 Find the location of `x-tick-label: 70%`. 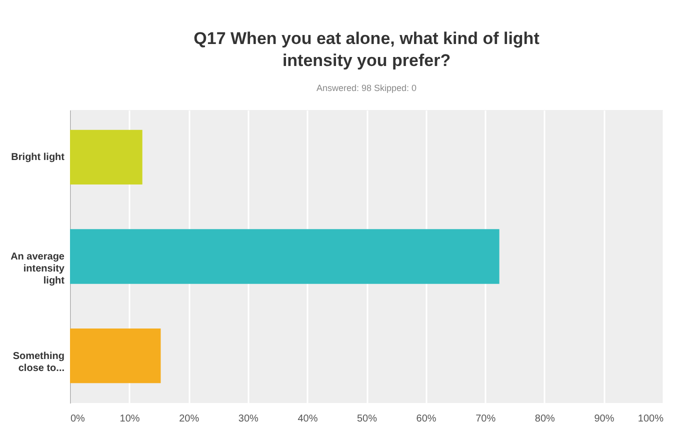

x-tick-label: 70% is located at coordinates (486, 419).